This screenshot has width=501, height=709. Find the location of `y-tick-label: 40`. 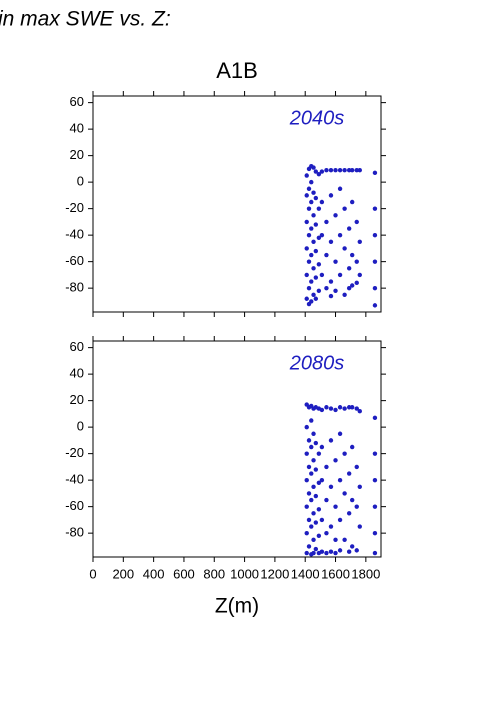

y-tick-label: 40 is located at coordinates (77, 128).